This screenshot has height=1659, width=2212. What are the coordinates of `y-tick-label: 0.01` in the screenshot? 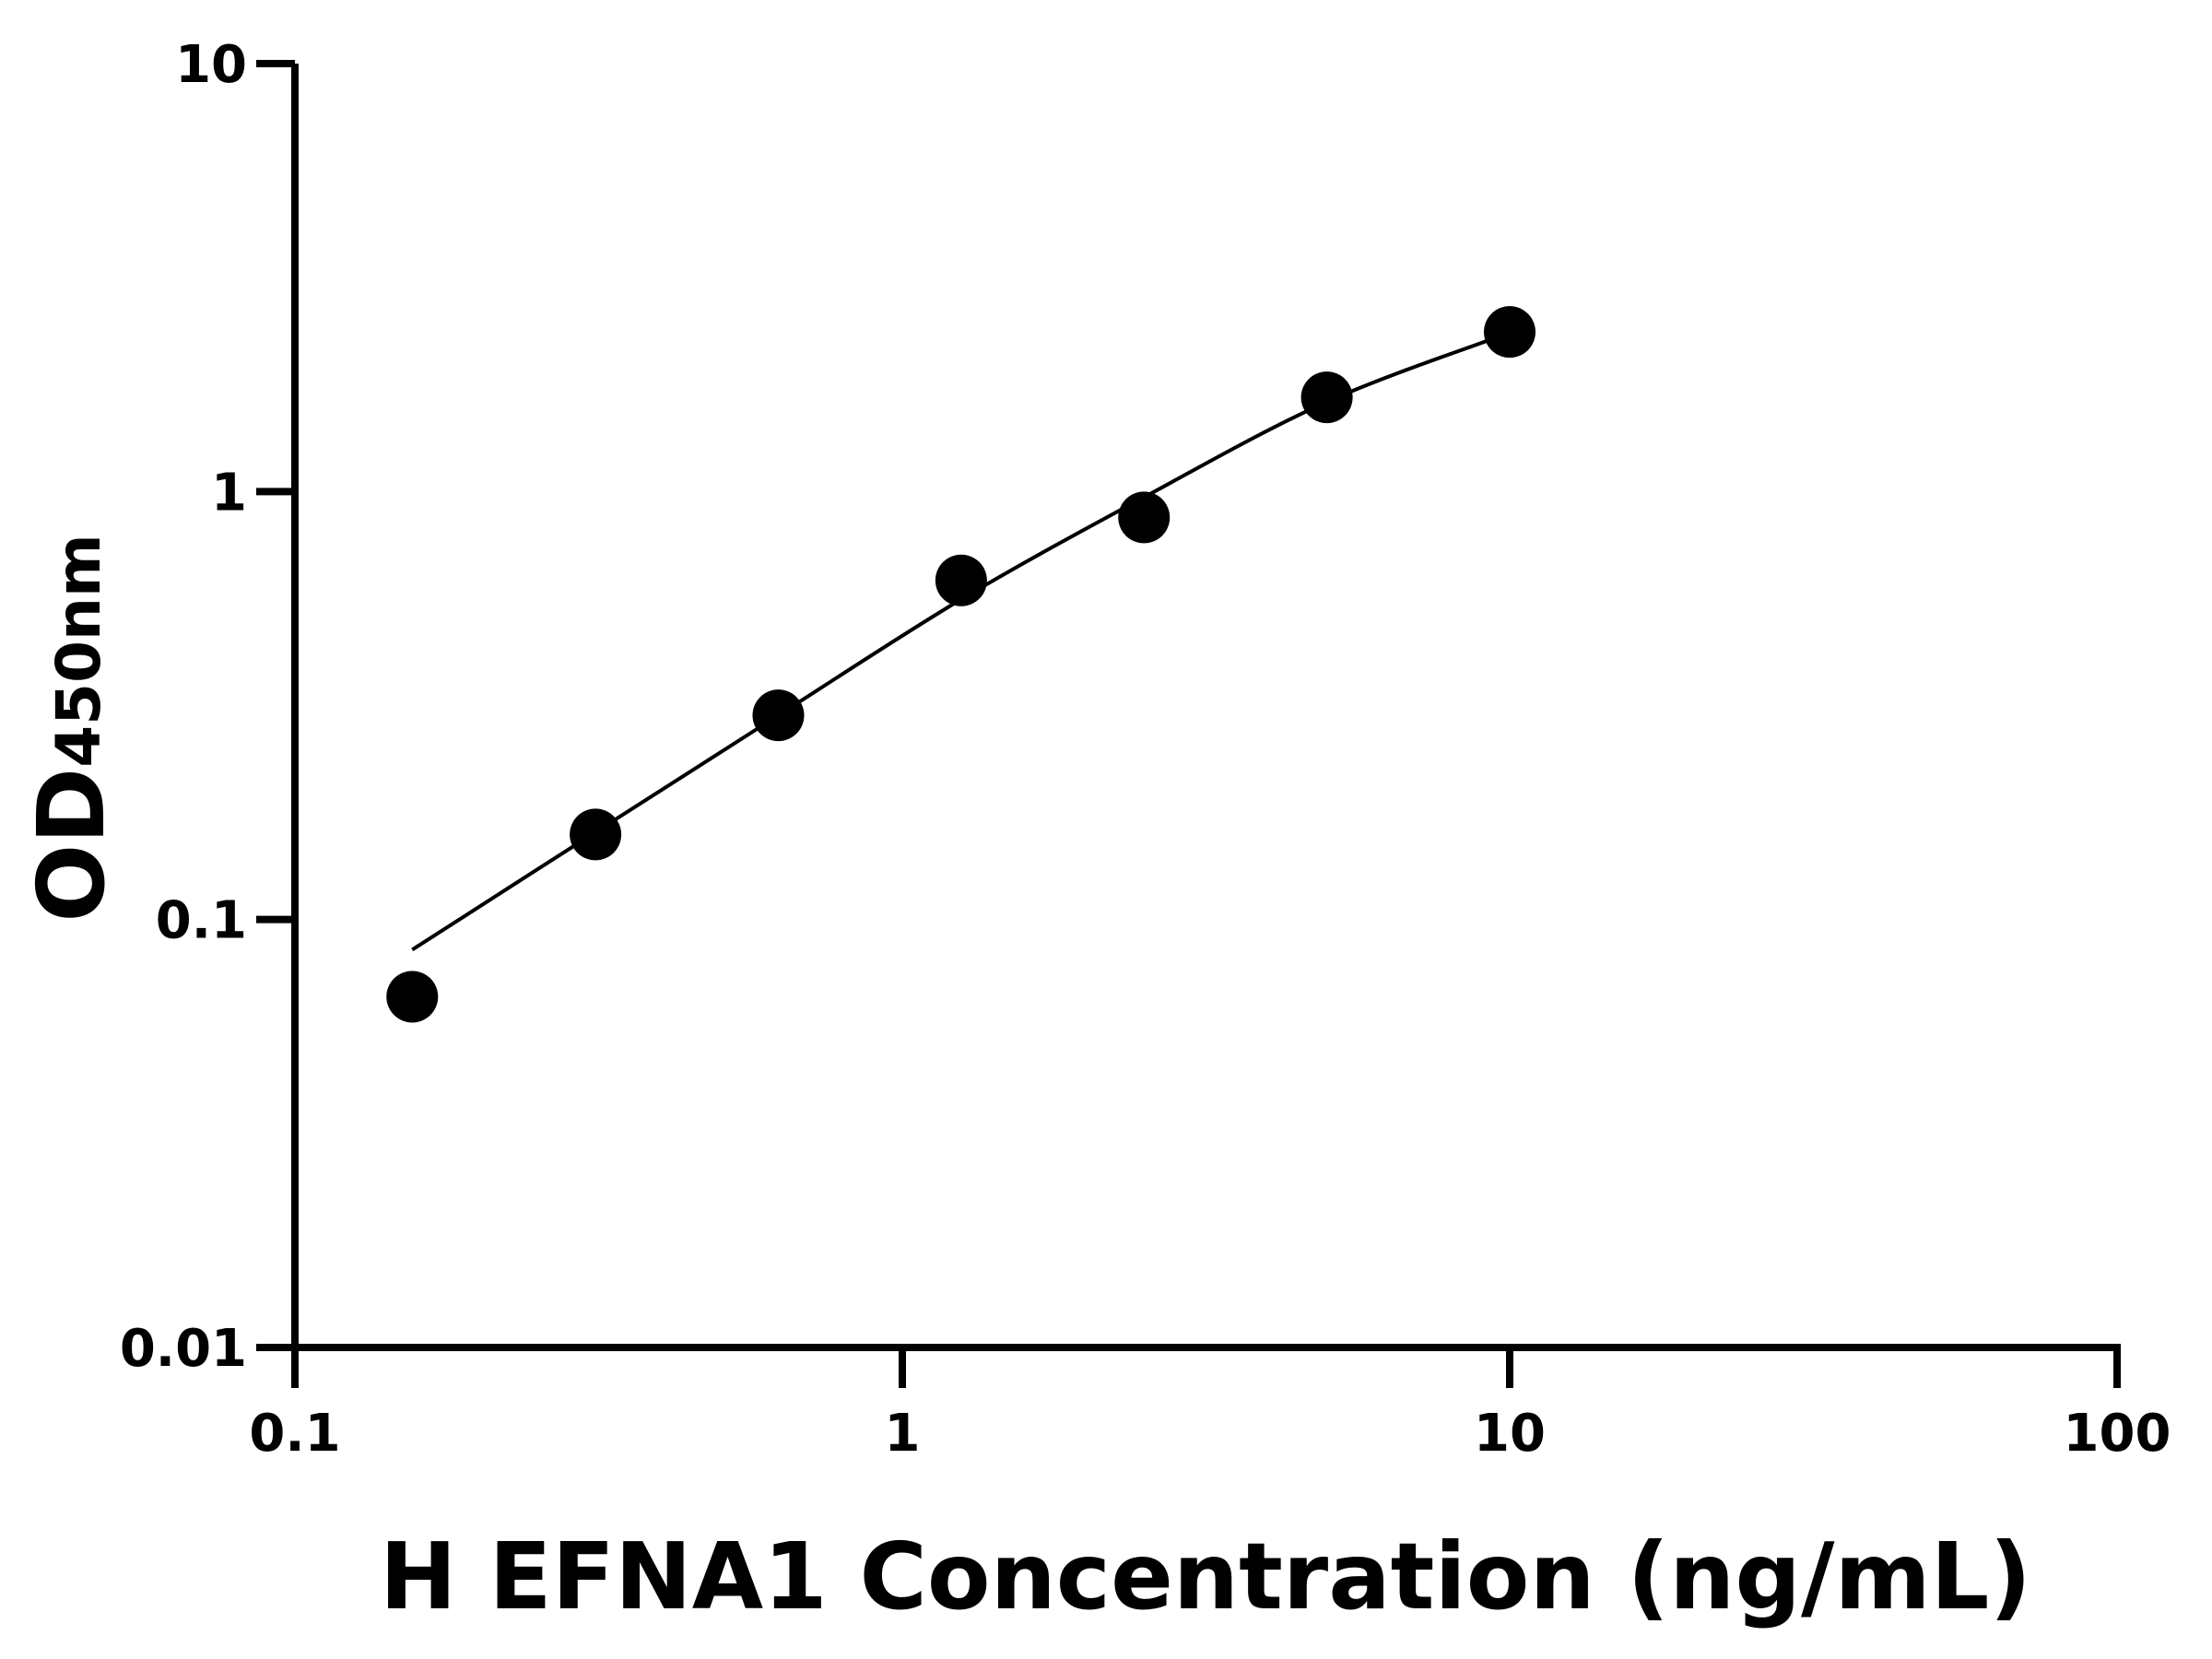 It's located at (183, 1349).